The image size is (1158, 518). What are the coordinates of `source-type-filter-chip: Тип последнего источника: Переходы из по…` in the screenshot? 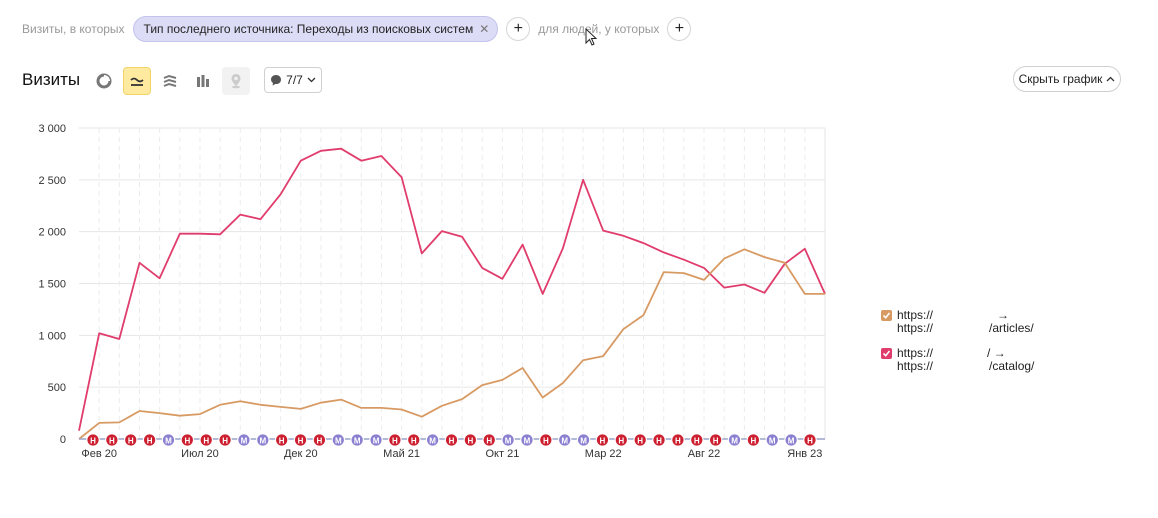 It's located at (315, 29).